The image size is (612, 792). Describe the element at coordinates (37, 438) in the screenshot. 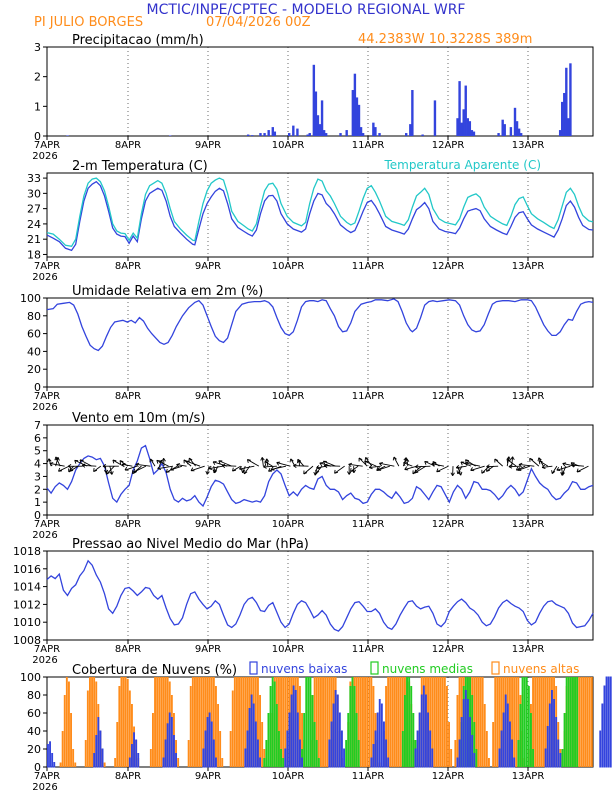

I see `wind-ytick-label: 6` at that location.